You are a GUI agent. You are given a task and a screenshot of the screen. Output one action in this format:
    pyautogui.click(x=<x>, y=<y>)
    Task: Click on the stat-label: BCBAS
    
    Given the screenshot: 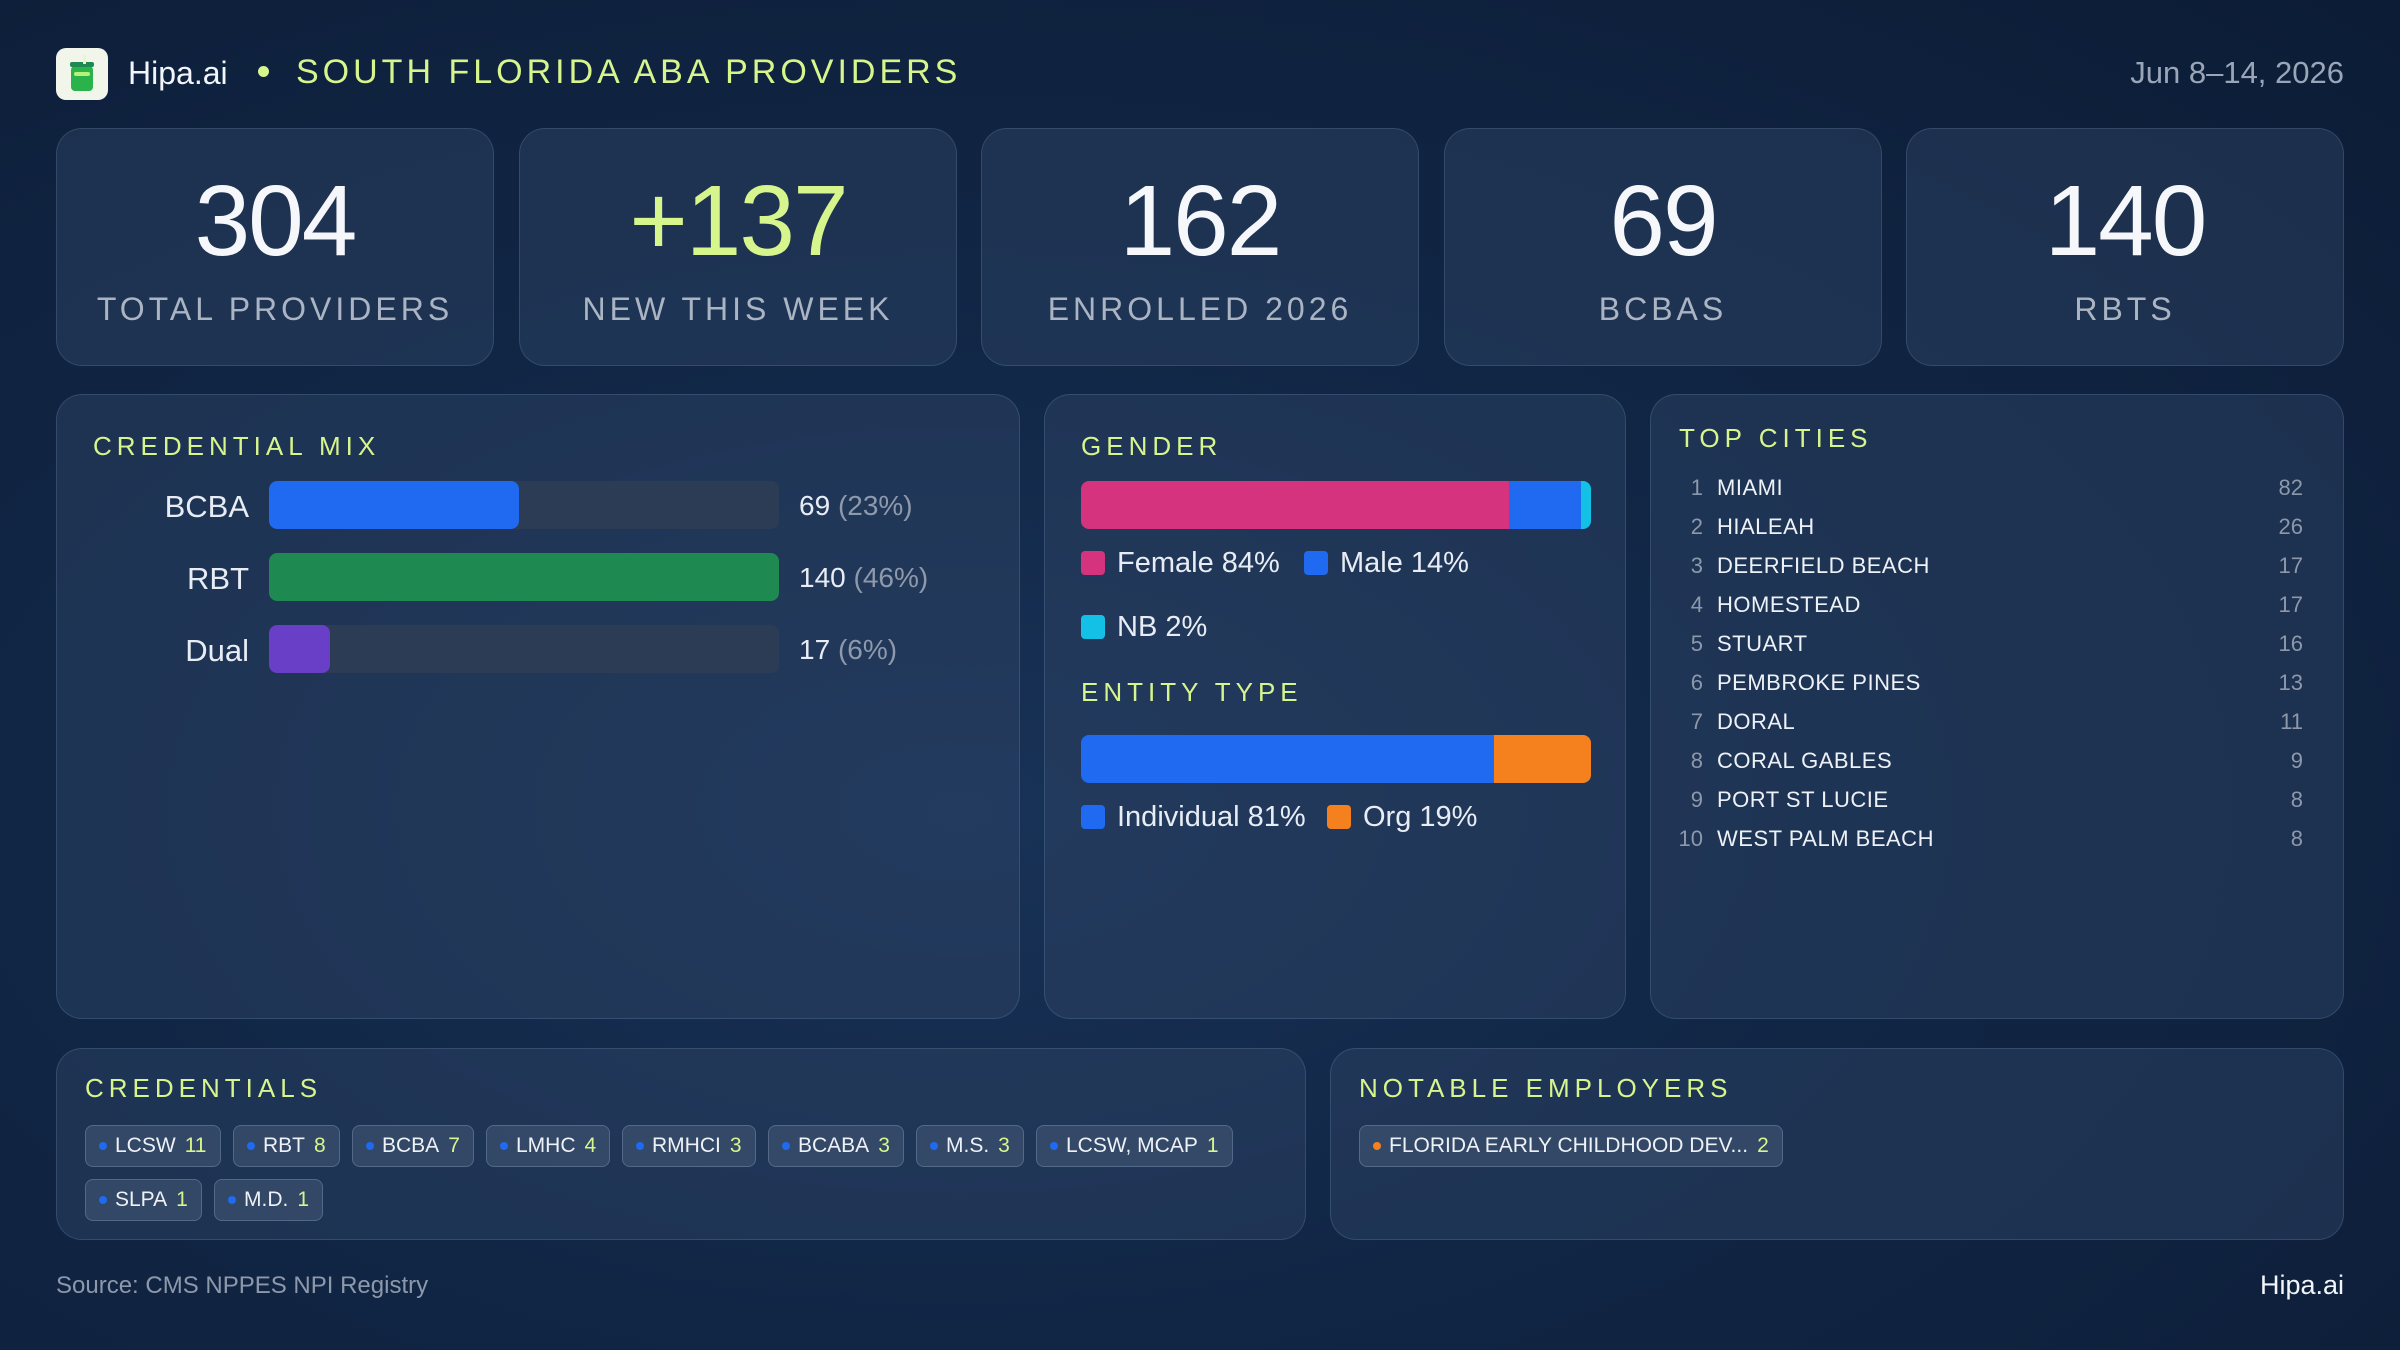 What is the action you would take?
    pyautogui.click(x=1663, y=309)
    